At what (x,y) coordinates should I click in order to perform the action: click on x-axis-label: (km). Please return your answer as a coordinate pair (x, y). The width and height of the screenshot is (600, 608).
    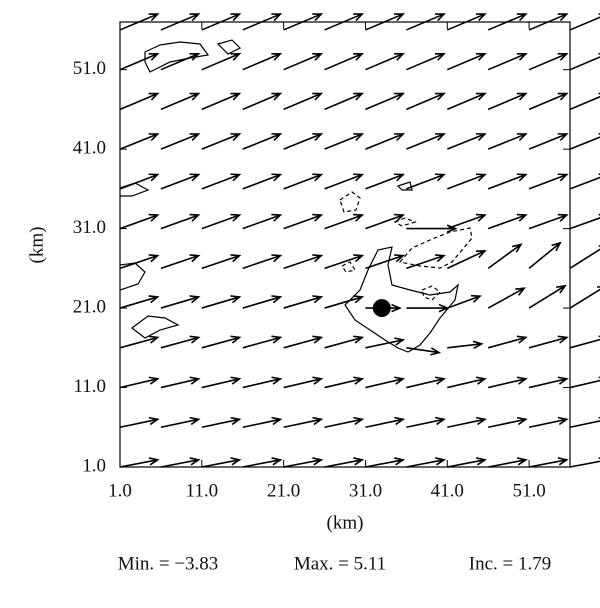
    Looking at the image, I should click on (345, 522).